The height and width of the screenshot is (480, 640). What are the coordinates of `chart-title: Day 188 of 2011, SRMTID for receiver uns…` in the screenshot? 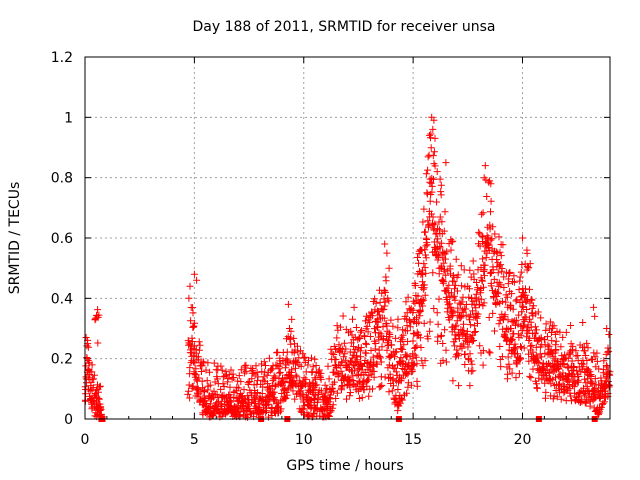 It's located at (343, 27).